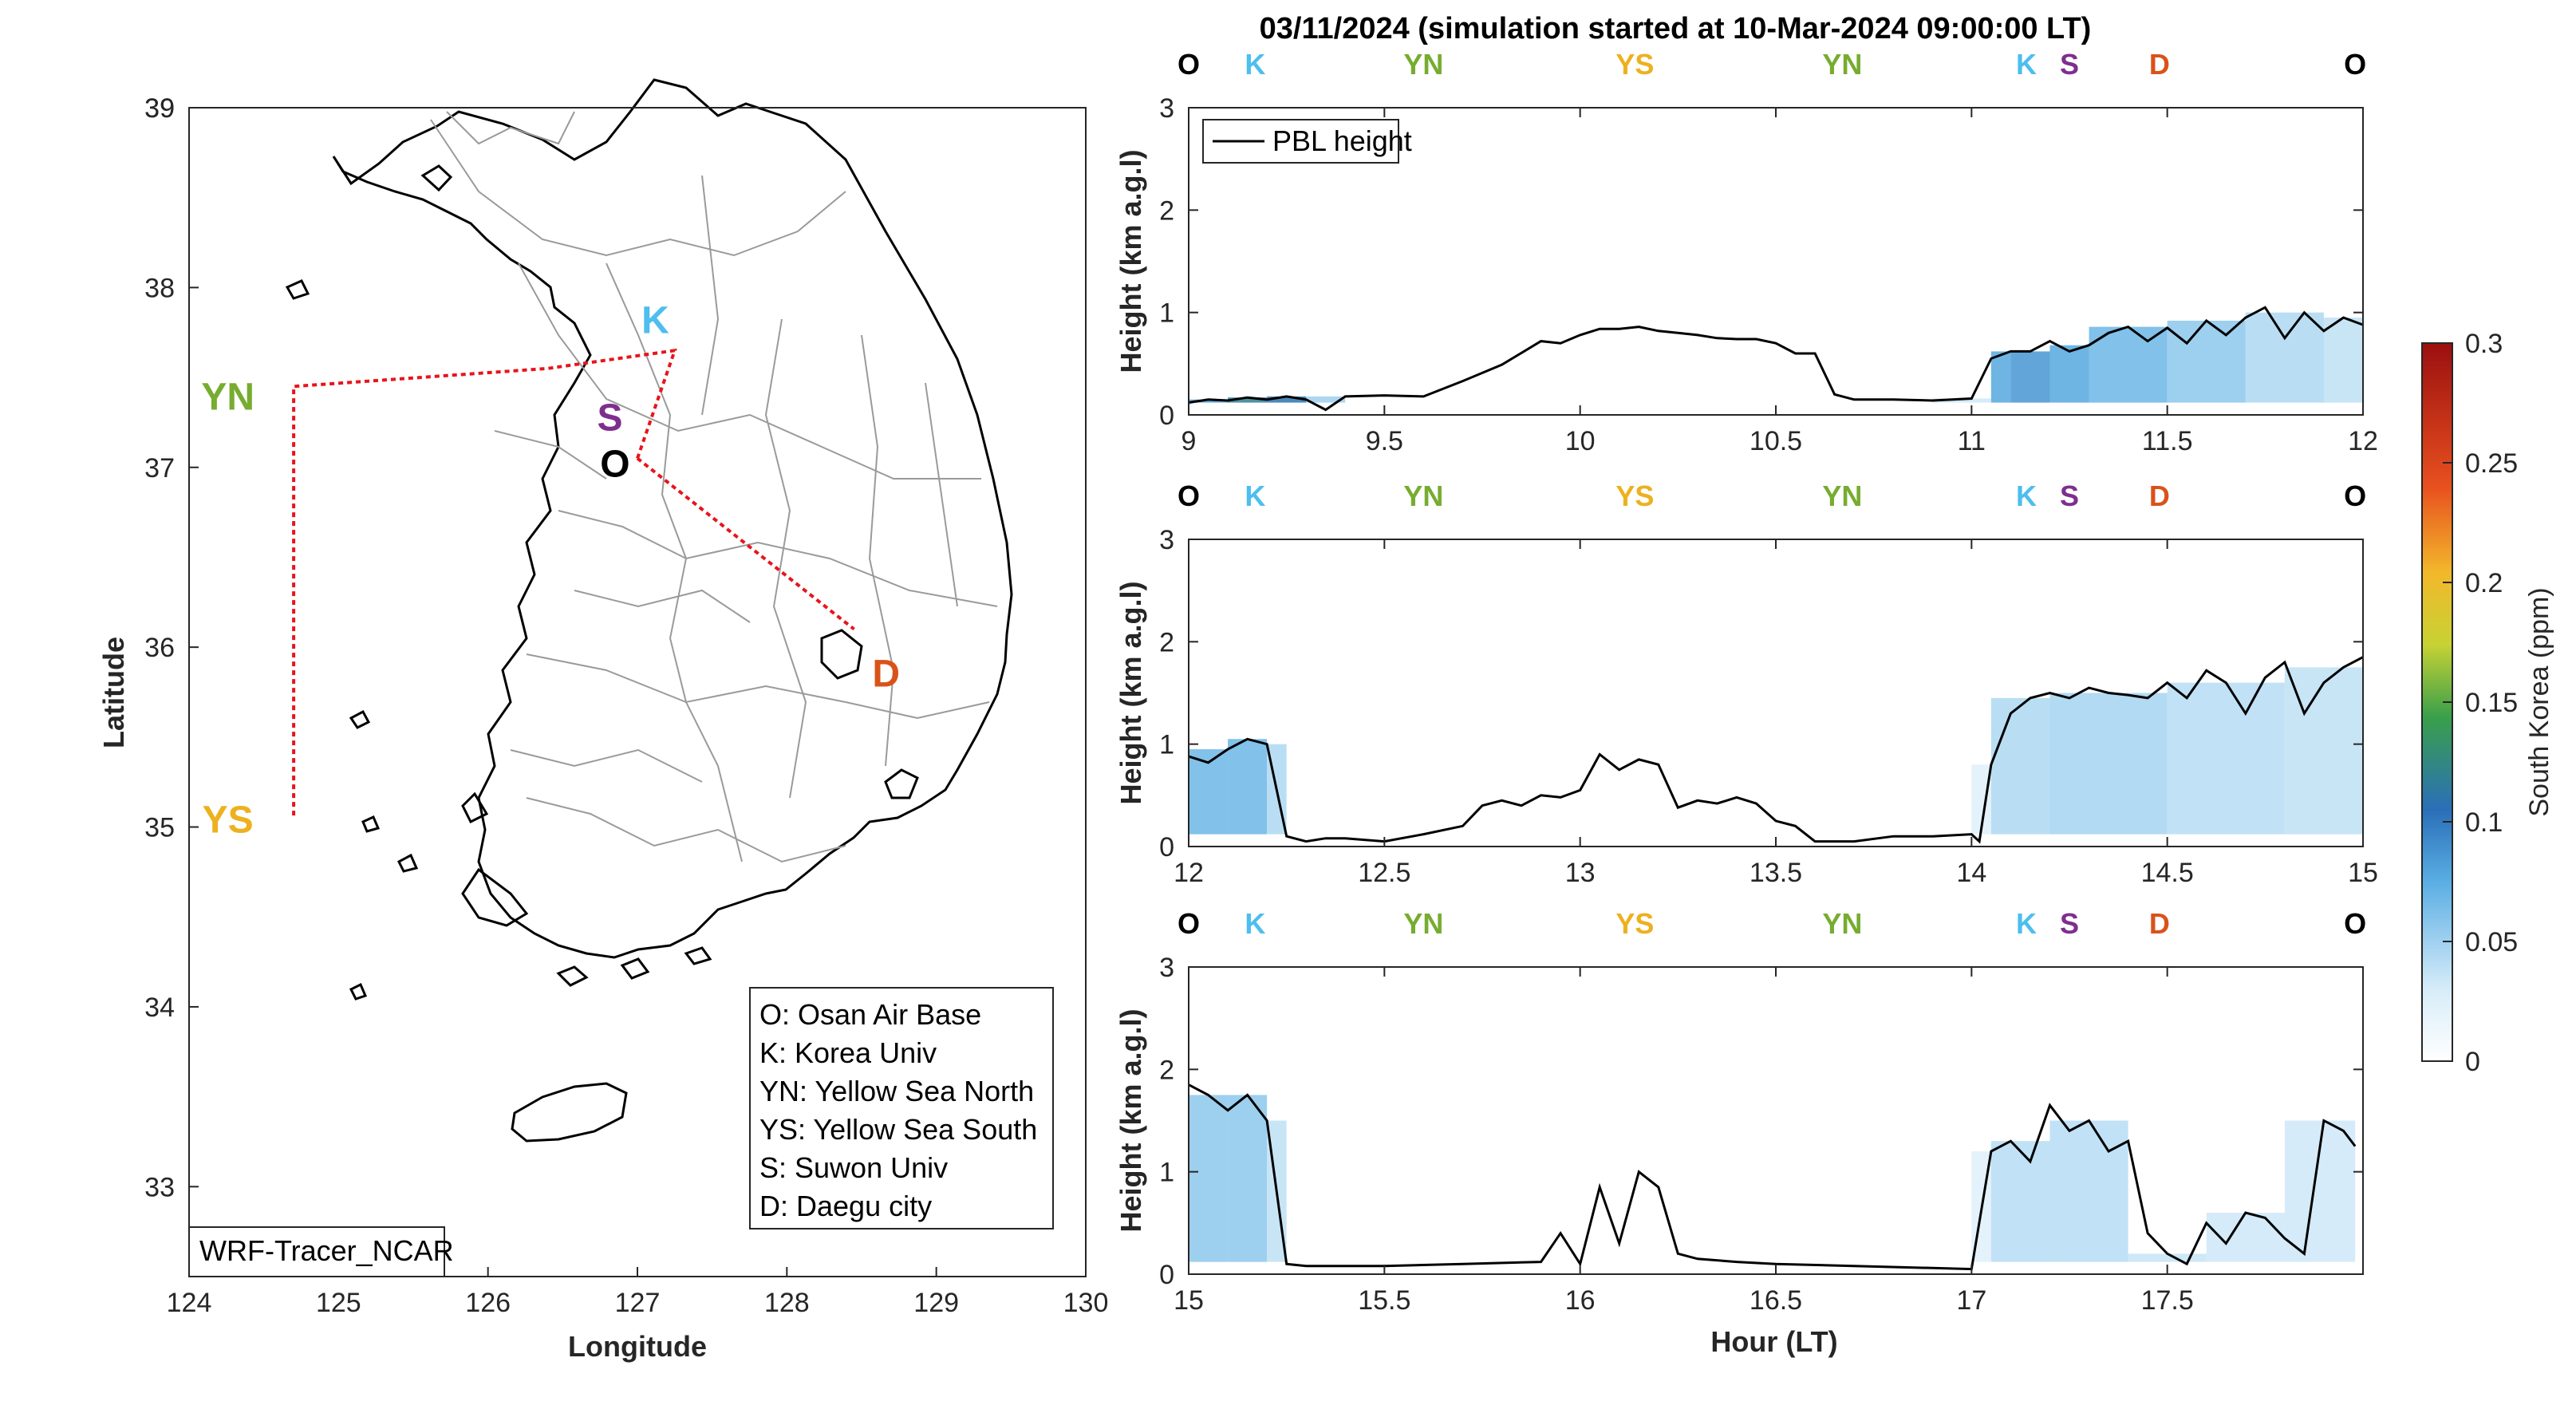 The image size is (2576, 1413). I want to click on xtick-label: 16.5, so click(1776, 1300).